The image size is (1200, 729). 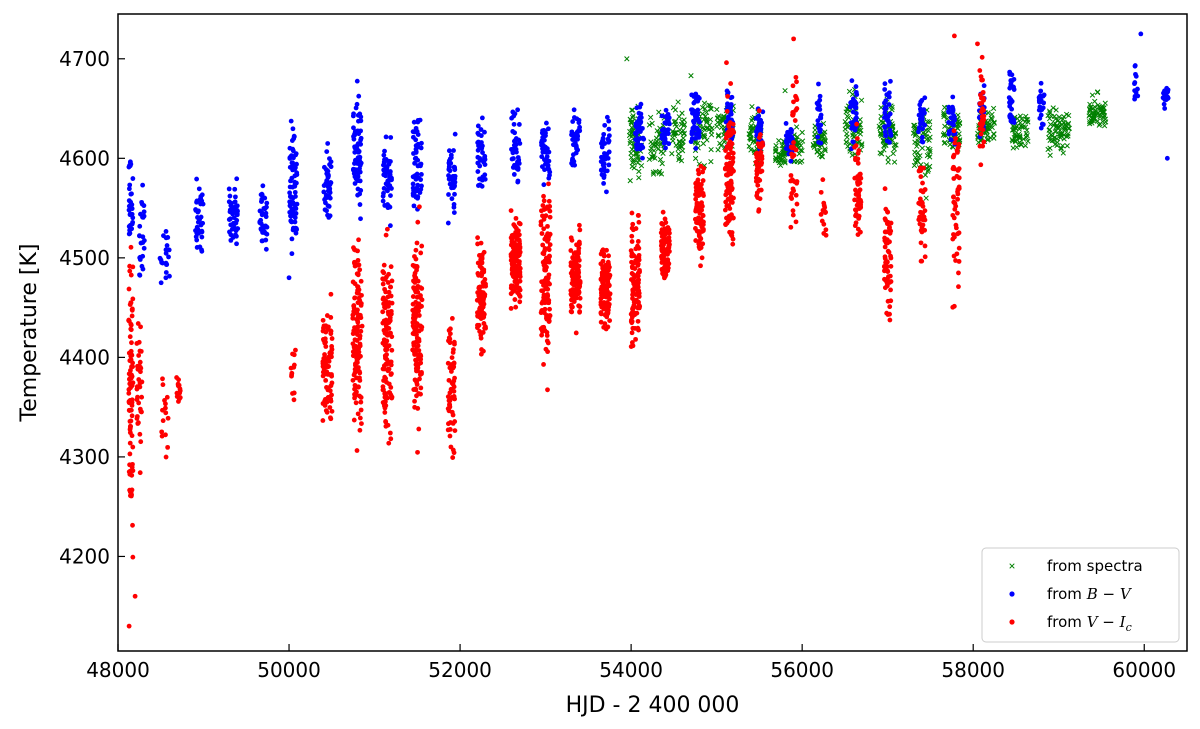 I want to click on x-axis-label: HJD - 2 400 000, so click(x=653, y=705).